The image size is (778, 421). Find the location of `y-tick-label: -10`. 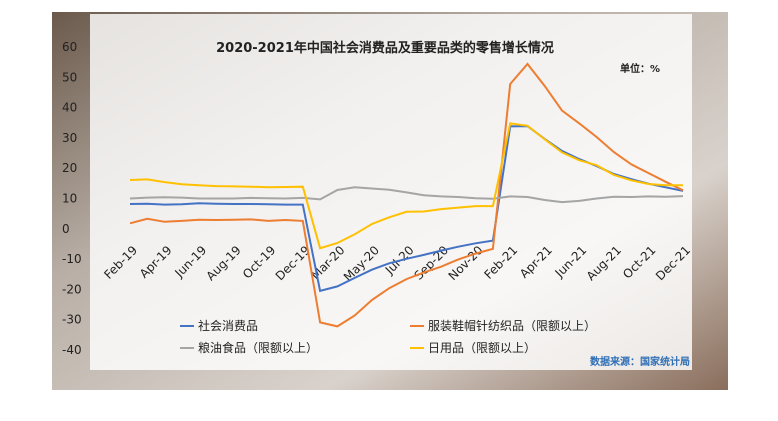

y-tick-label: -10 is located at coordinates (72, 259).